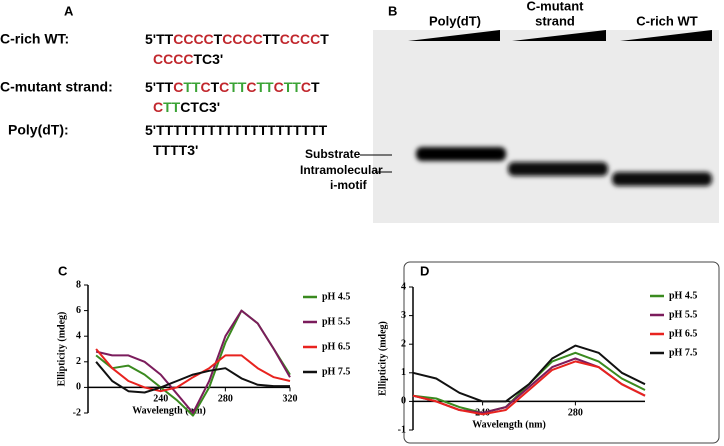 The image size is (724, 446). Describe the element at coordinates (38, 130) in the screenshot. I see `sequence-name: Poly(dT):` at that location.